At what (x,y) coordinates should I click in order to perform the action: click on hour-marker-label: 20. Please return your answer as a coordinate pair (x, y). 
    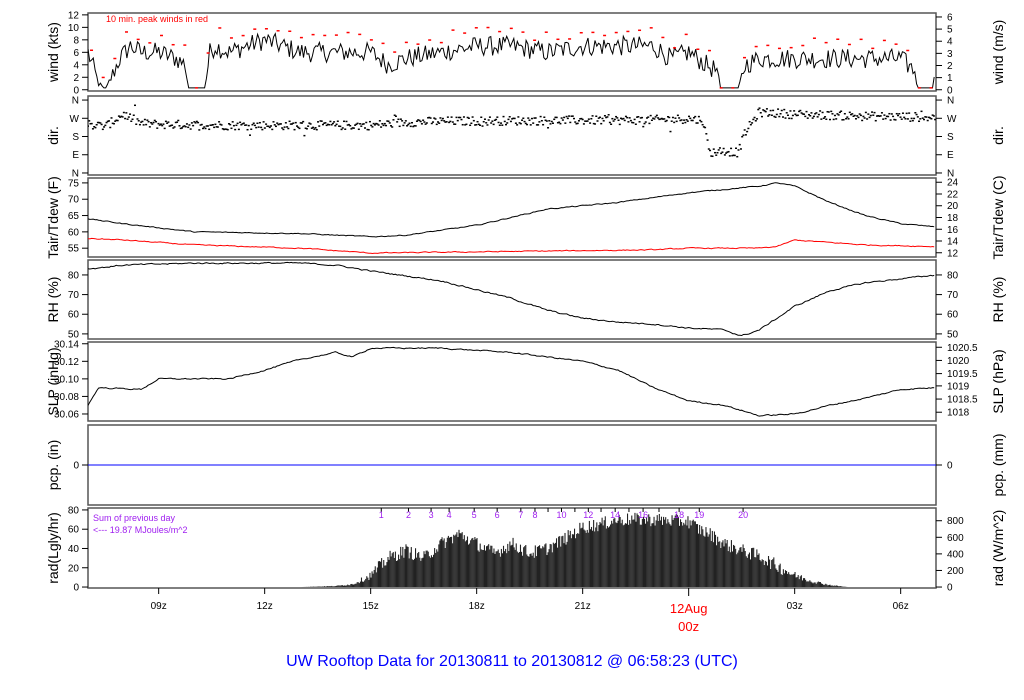
    Looking at the image, I should click on (743, 515).